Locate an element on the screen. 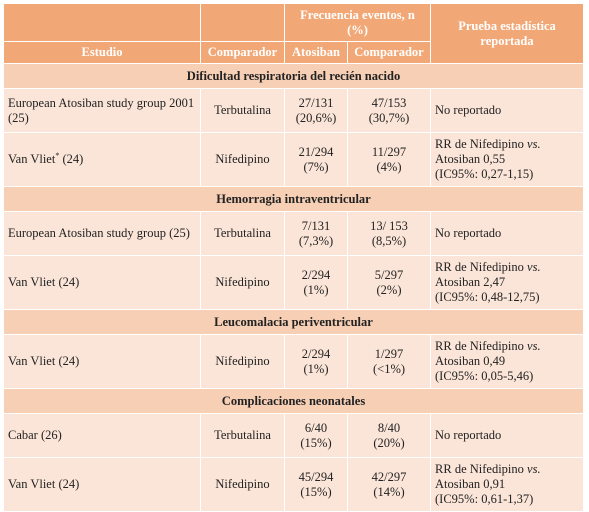 This screenshot has width=589, height=512. section-row: Complicaciones neonatales is located at coordinates (293, 401).